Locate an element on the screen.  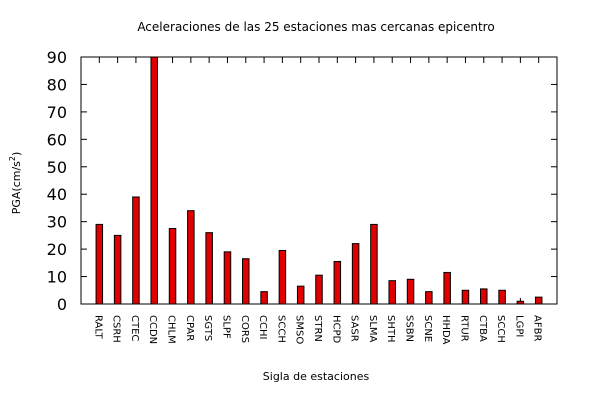
bar-ralt is located at coordinates (99, 264).